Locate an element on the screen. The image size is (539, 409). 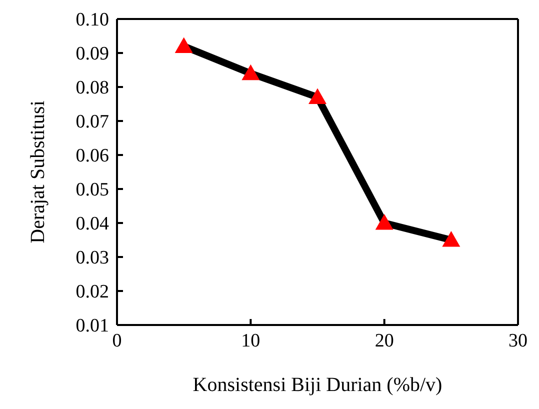
y-tick-label: 0.03 is located at coordinates (92, 258).